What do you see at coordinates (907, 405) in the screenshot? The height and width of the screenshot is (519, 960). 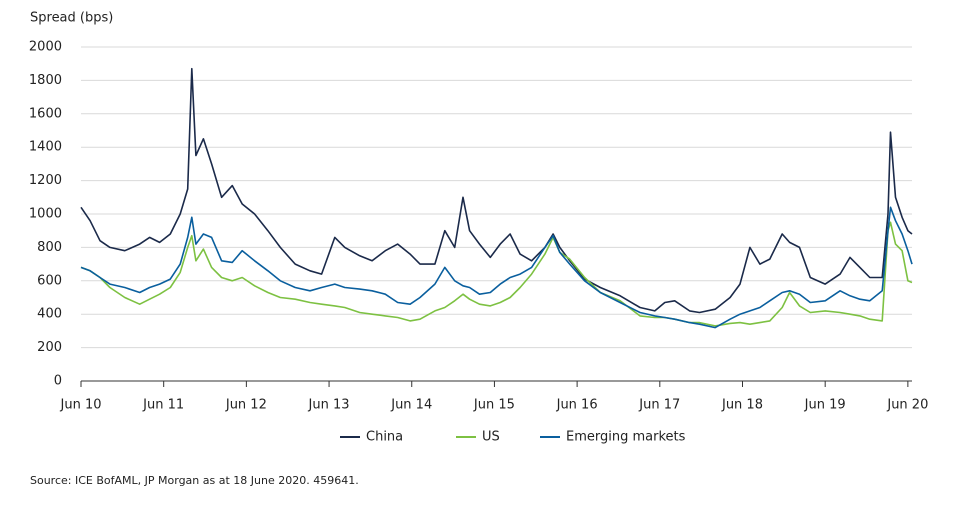 I see `x-tick-label: Jun 20` at bounding box center [907, 405].